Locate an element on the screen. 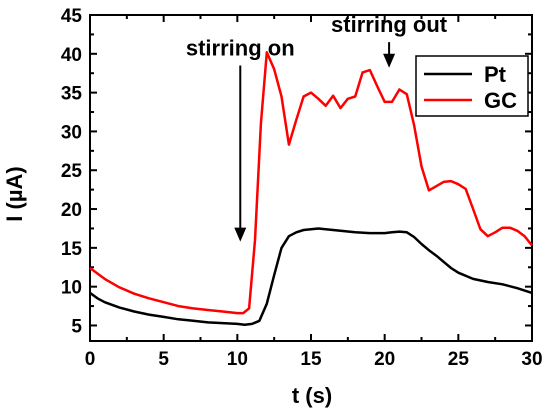 This screenshot has width=550, height=415. y-axis-label: I (µA) is located at coordinates (14, 193).